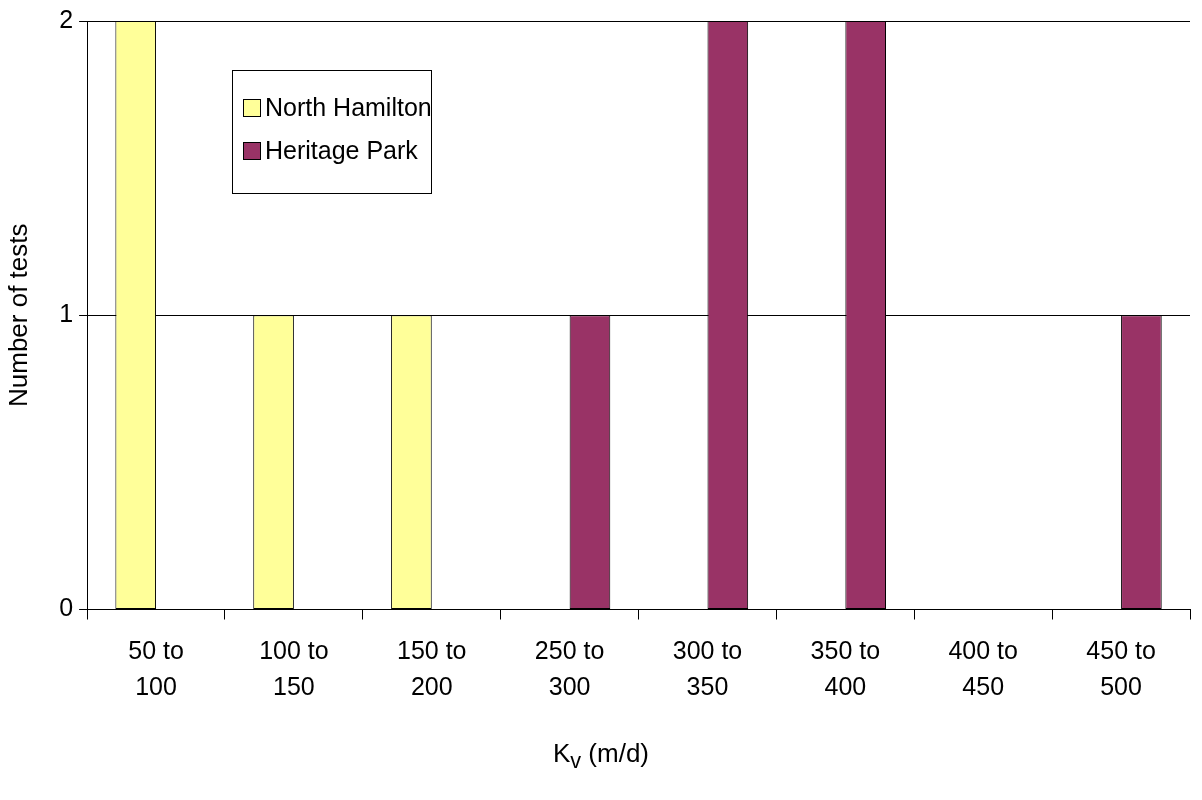 This screenshot has width=1202, height=800. What do you see at coordinates (156, 667) in the screenshot?
I see `x-tick-label: 50 to 100` at bounding box center [156, 667].